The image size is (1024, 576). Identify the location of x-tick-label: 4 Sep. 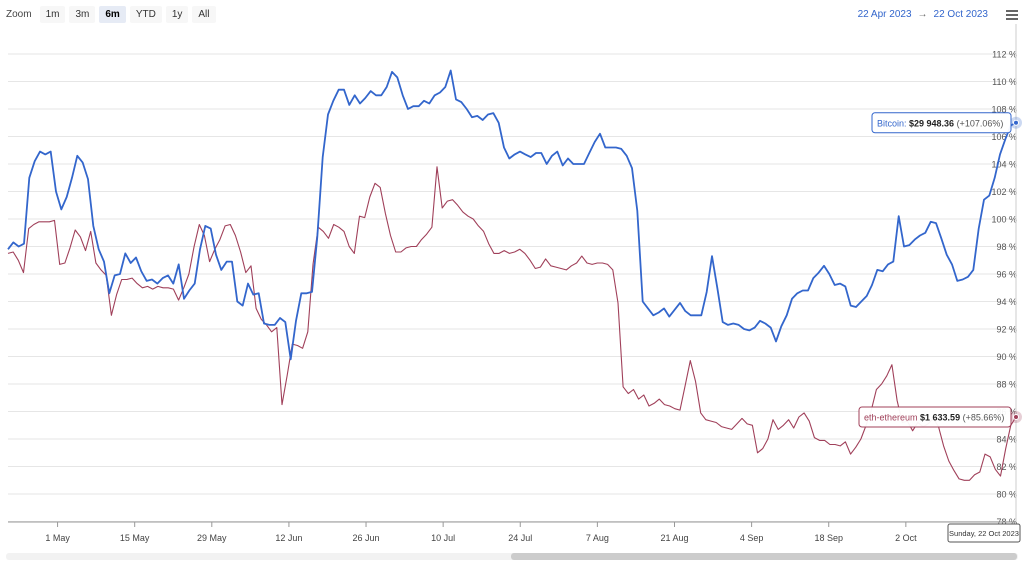
(752, 538).